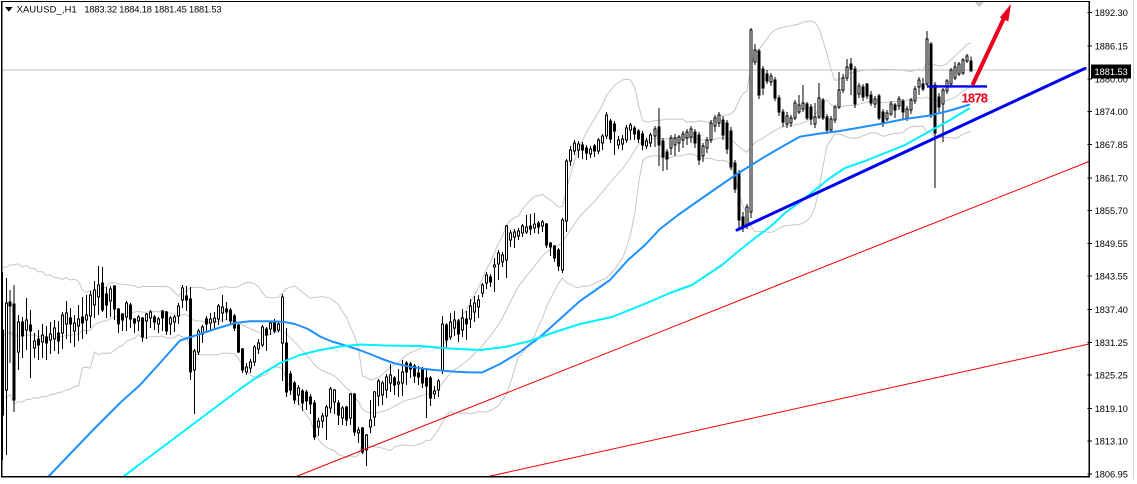  Describe the element at coordinates (1111, 46) in the screenshot. I see `svg-text: 1886.15` at that location.